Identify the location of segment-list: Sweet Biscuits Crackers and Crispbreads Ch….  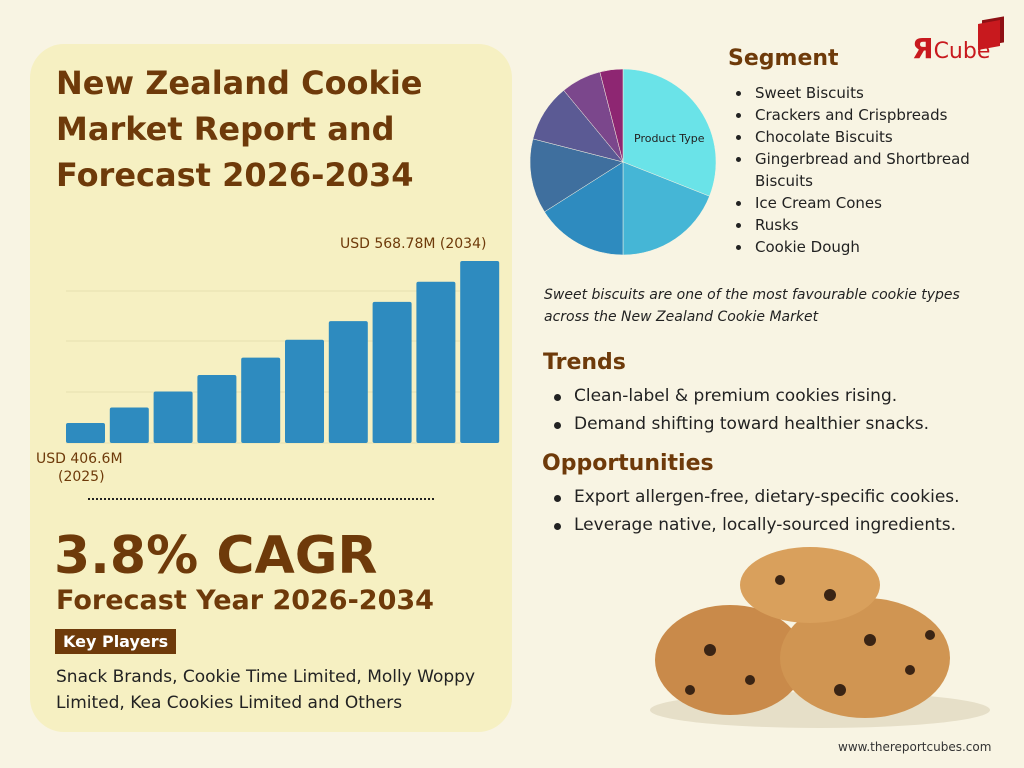
(880, 170).